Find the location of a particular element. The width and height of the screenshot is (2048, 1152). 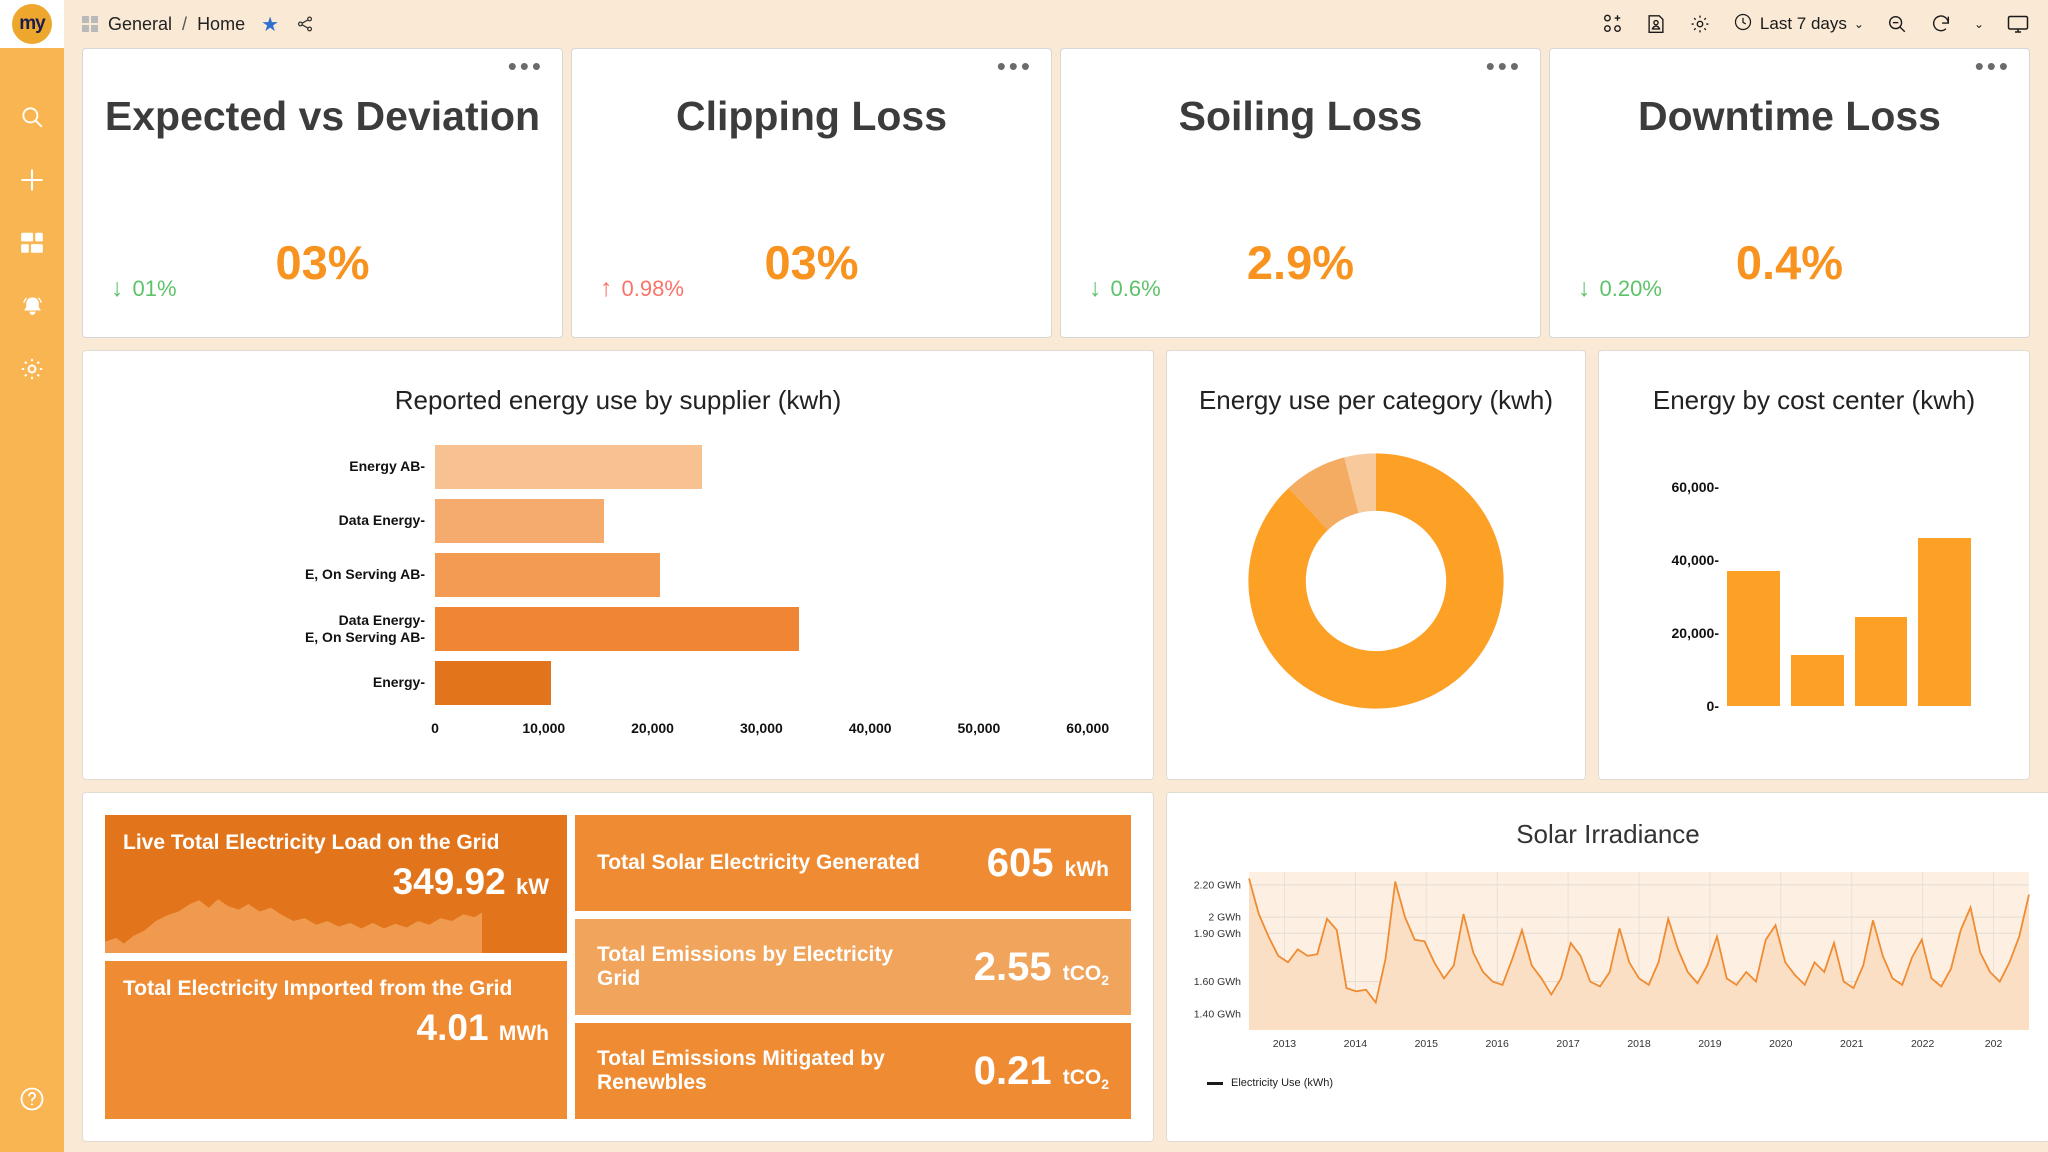

sidebar-item-settings is located at coordinates (32, 369).